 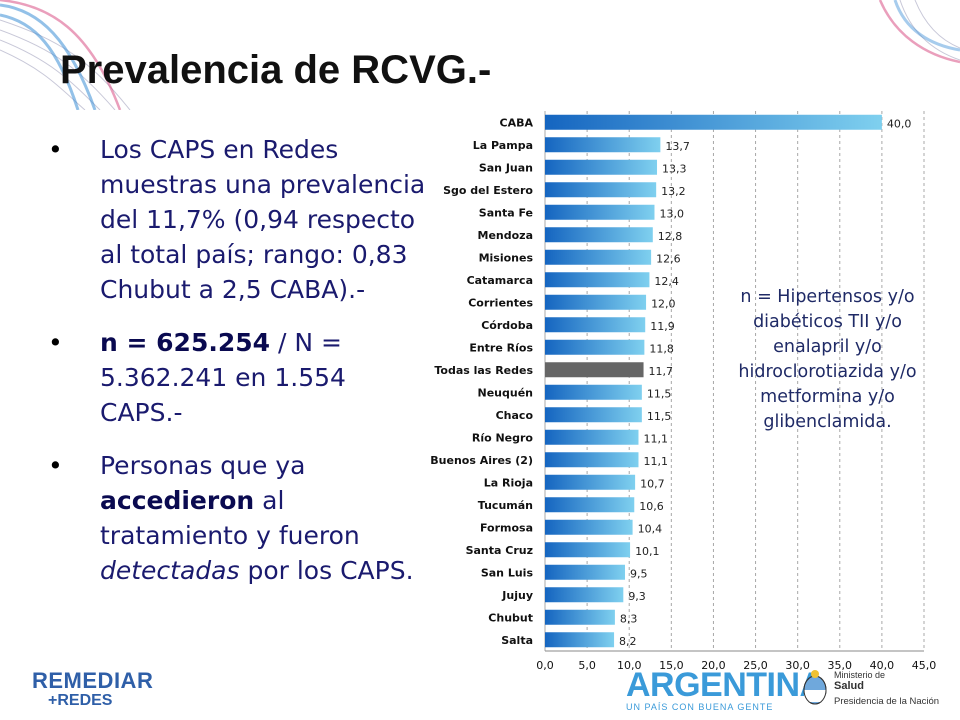 I want to click on x-tick-label: 25,0, so click(x=755, y=665).